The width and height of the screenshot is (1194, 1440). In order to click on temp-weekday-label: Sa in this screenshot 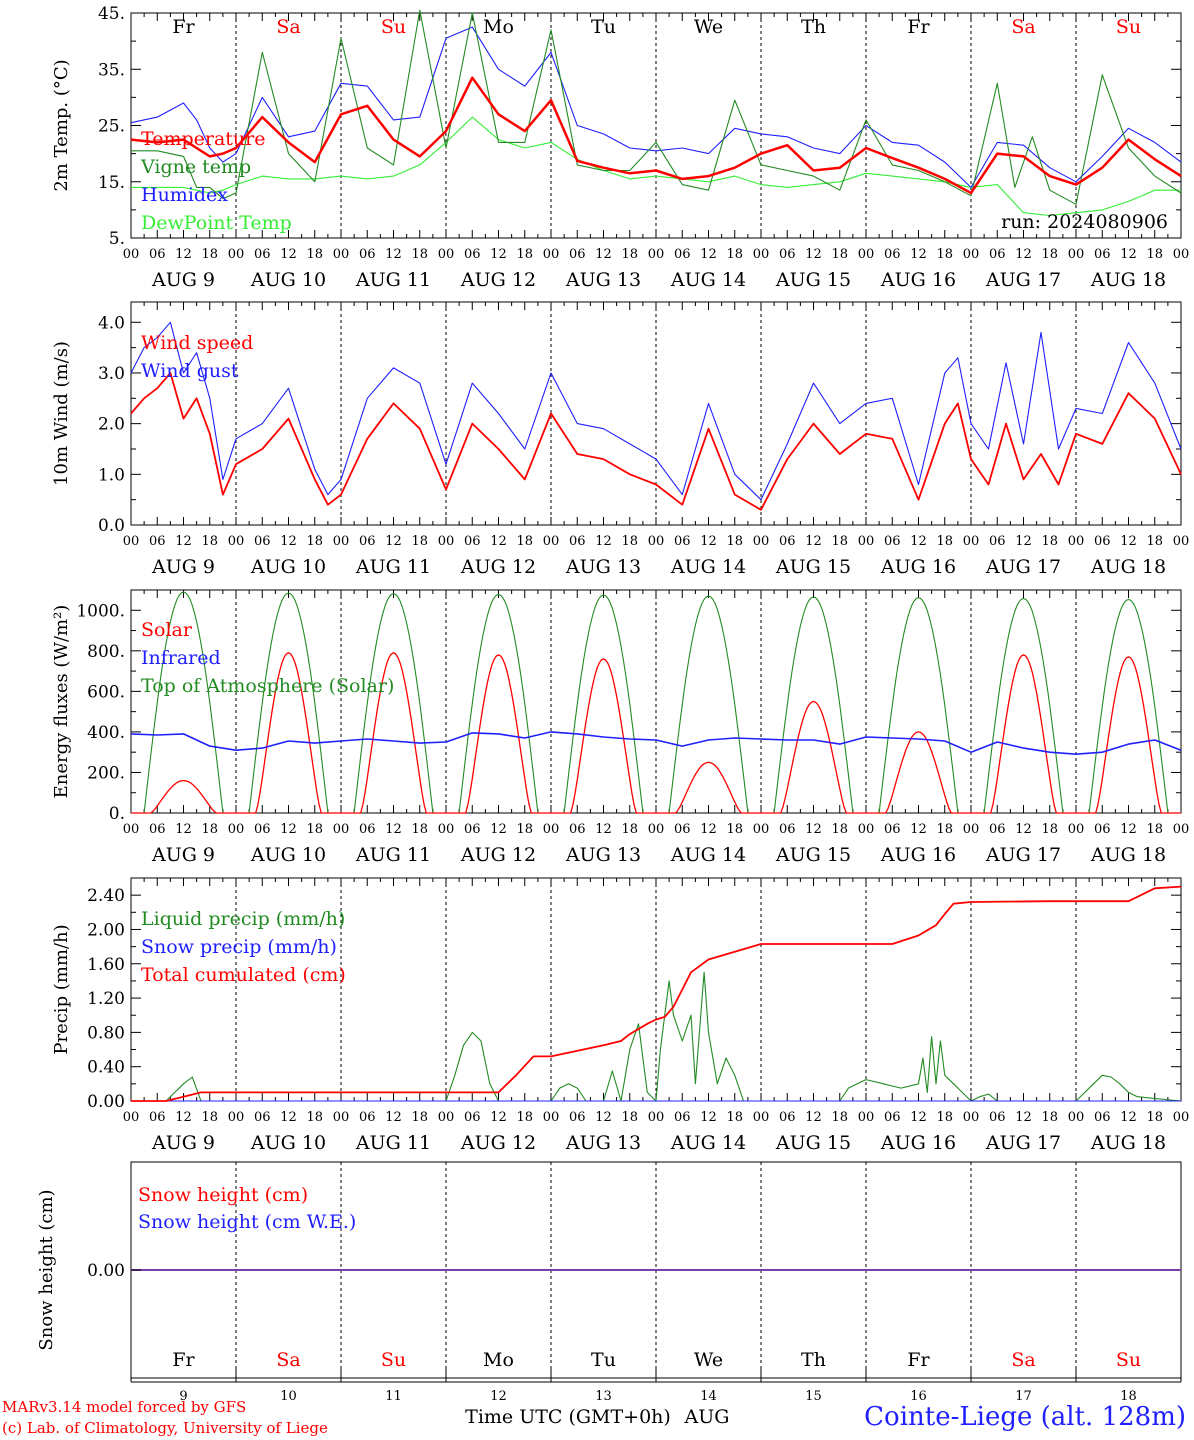, I will do `click(288, 27)`.